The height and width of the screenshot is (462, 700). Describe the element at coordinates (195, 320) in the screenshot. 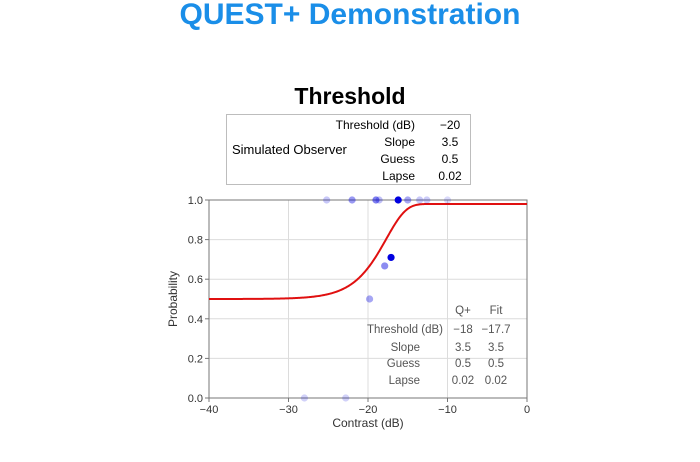

I see `y-tick-label: 0.4` at that location.